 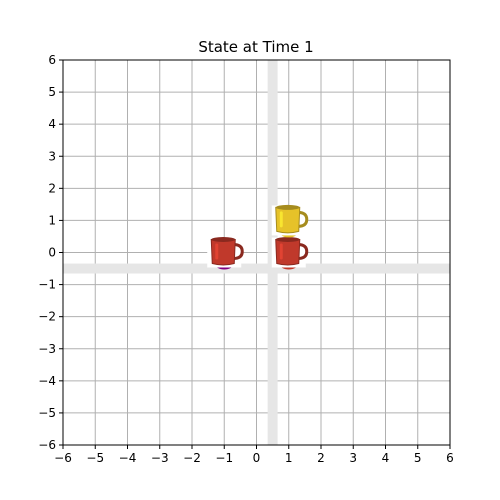 What do you see at coordinates (258, 237) in the screenshot?
I see `data-marks` at bounding box center [258, 237].